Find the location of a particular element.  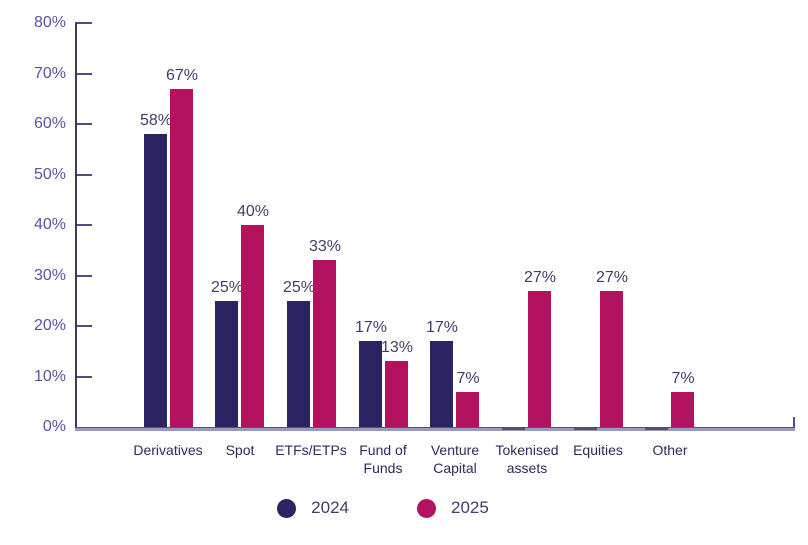

legend-item-2024: 2024 is located at coordinates (313, 508).